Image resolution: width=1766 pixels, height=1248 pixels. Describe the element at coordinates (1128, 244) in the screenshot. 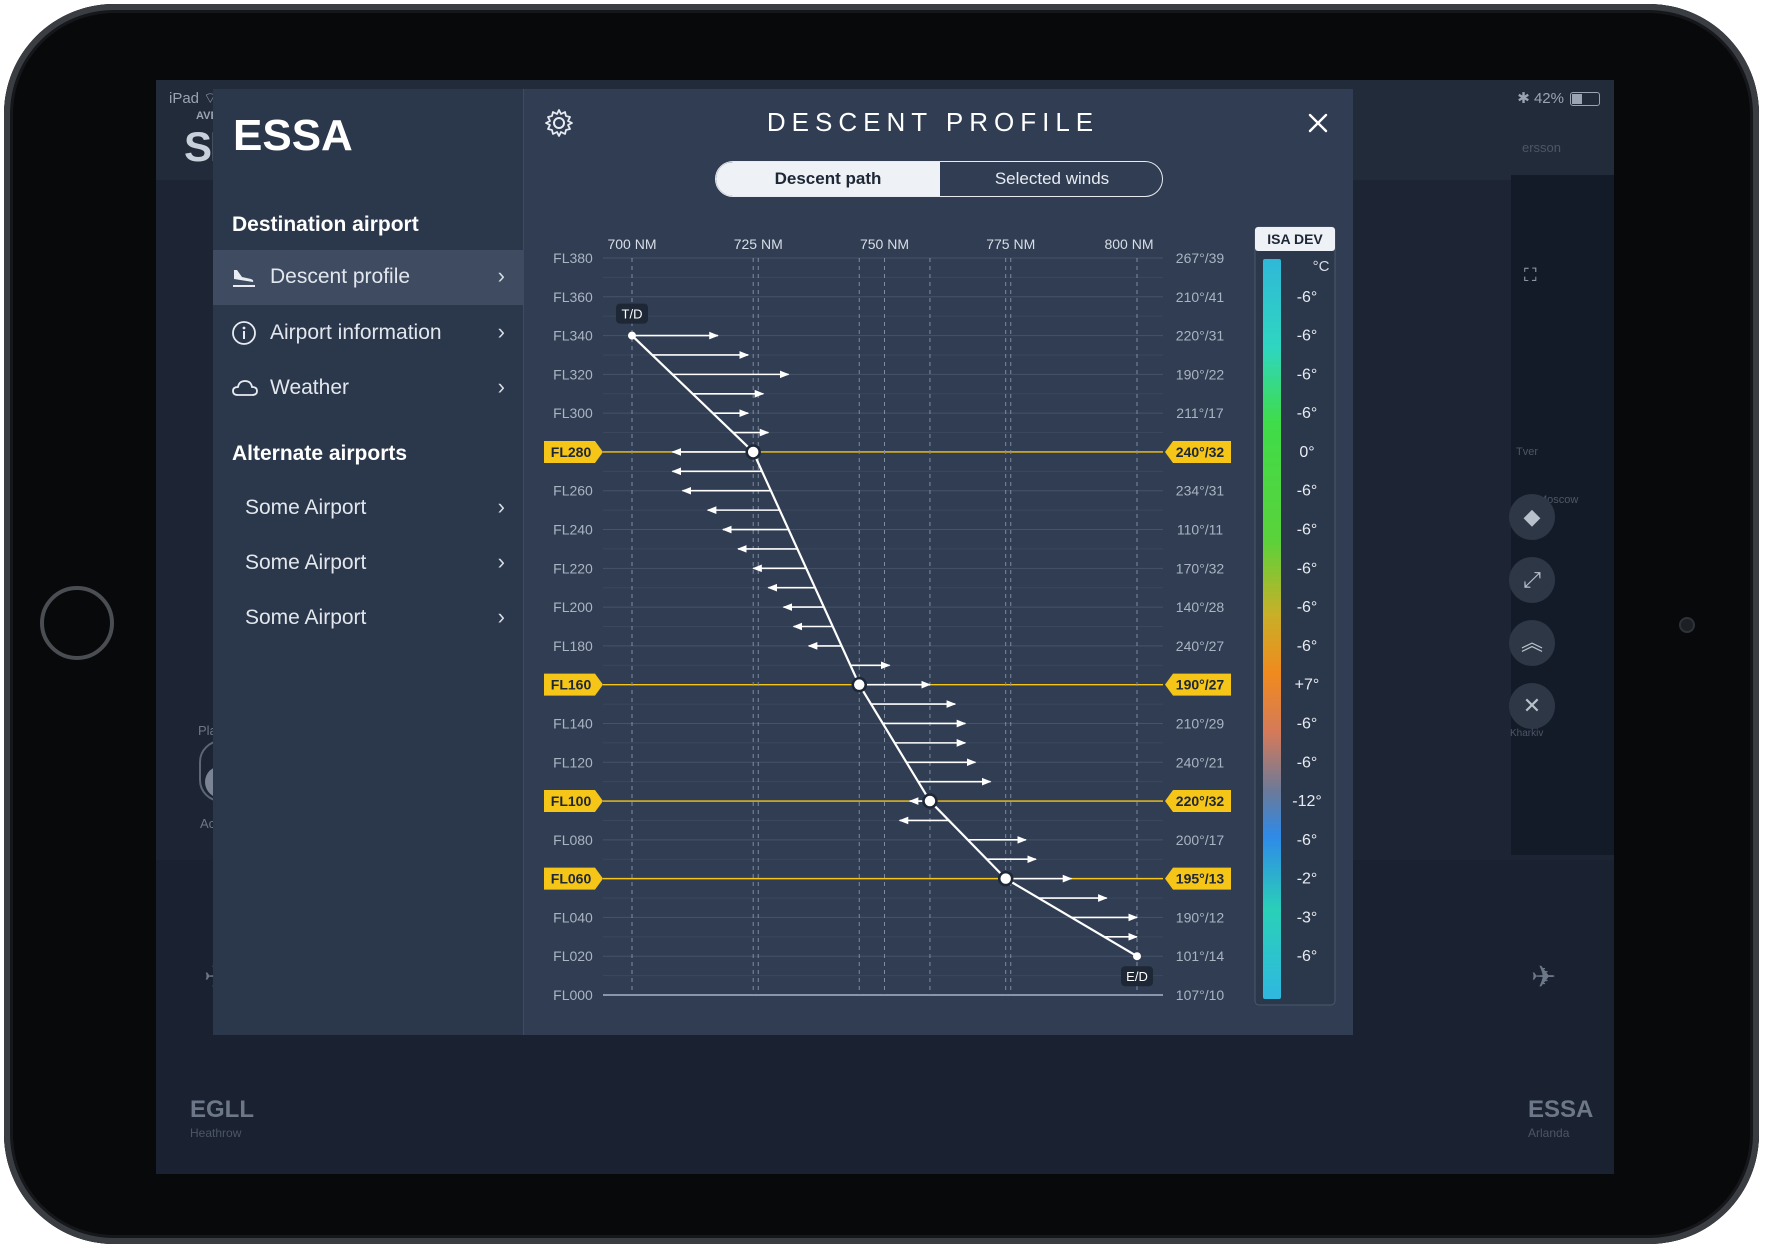

I see `x-tick-label: 800 NM` at that location.